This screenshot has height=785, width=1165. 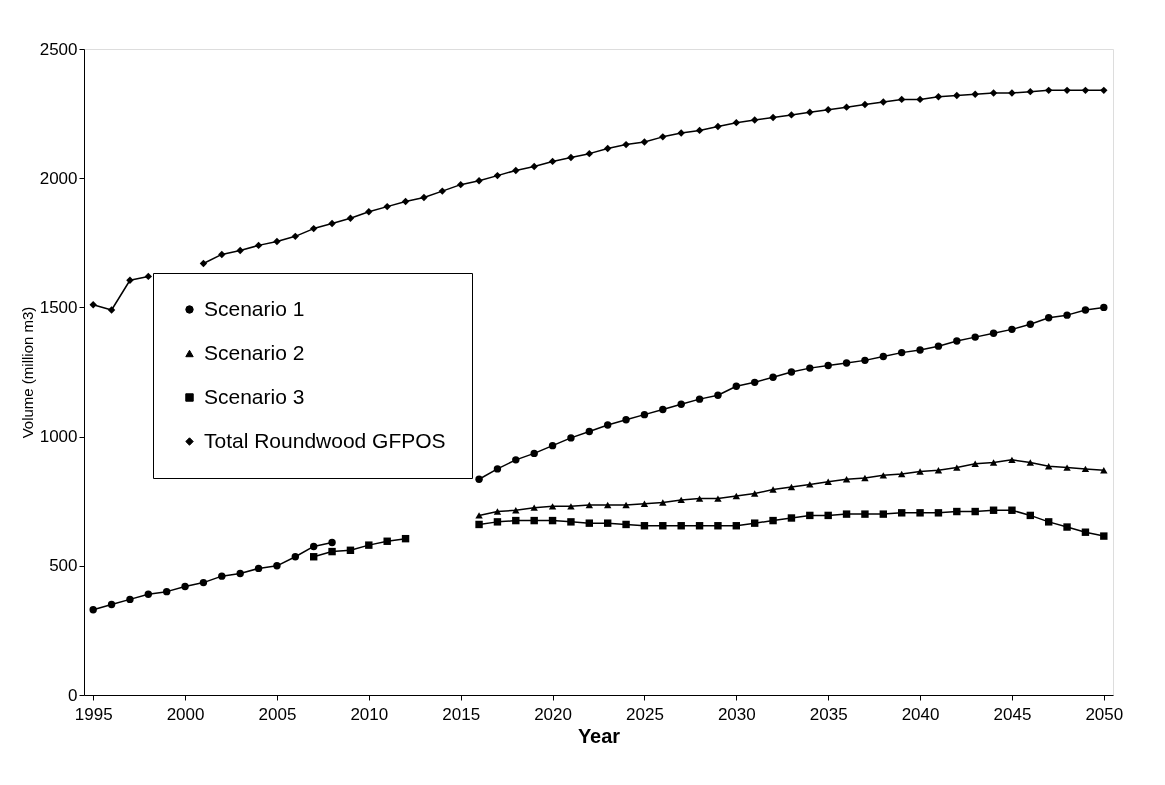 What do you see at coordinates (277, 714) in the screenshot?
I see `x-tick-label: 2005` at bounding box center [277, 714].